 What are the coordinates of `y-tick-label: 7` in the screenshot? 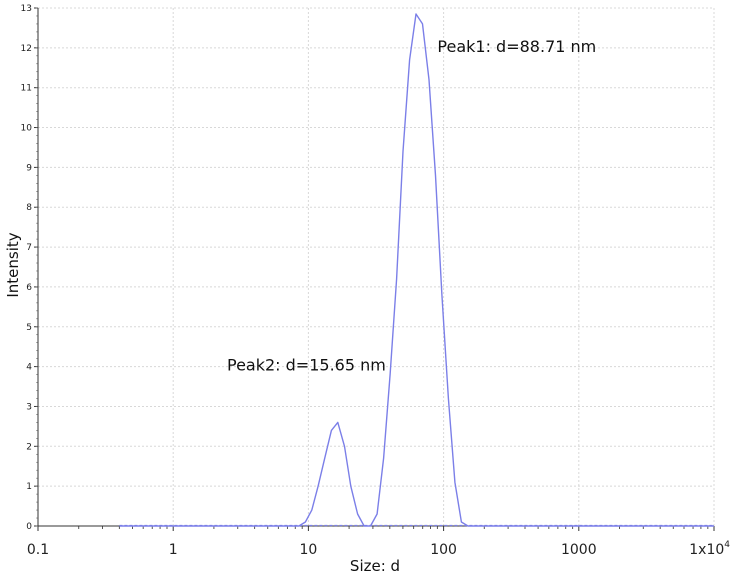 It's located at (29, 248).